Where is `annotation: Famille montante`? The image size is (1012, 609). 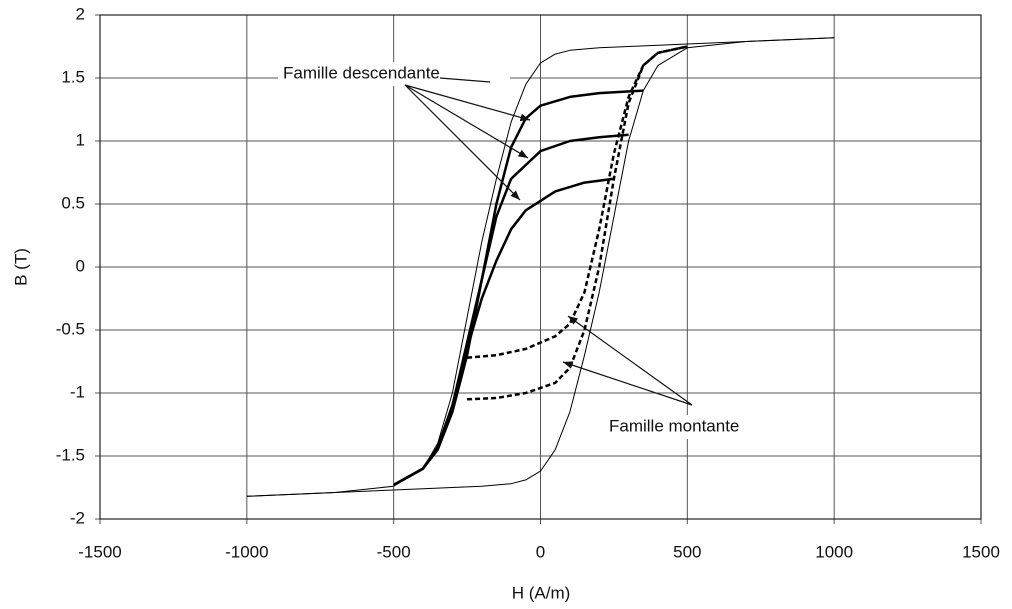
annotation: Famille montante is located at coordinates (674, 425).